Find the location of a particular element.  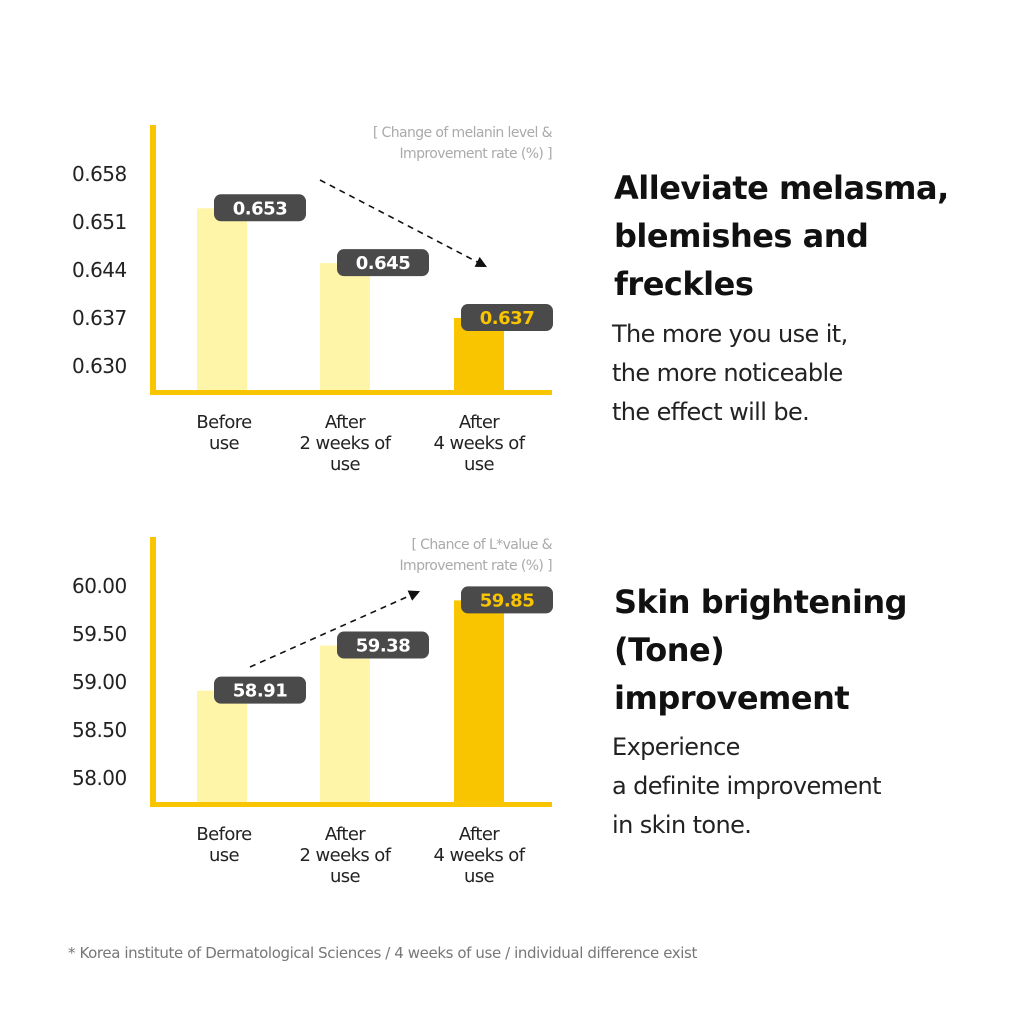

svg-text: 0.637 is located at coordinates (507, 318).